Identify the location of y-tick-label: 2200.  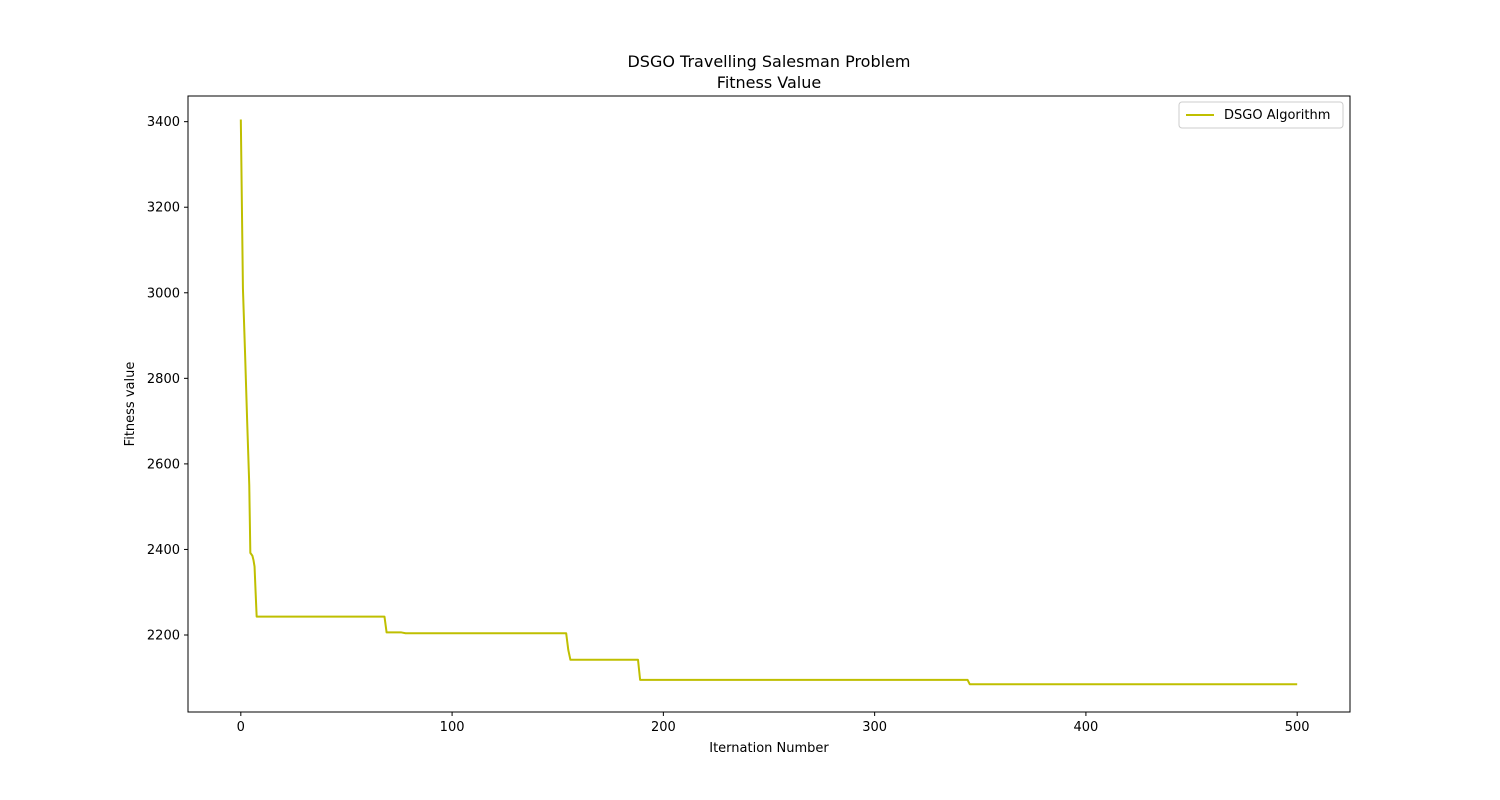
(163, 636).